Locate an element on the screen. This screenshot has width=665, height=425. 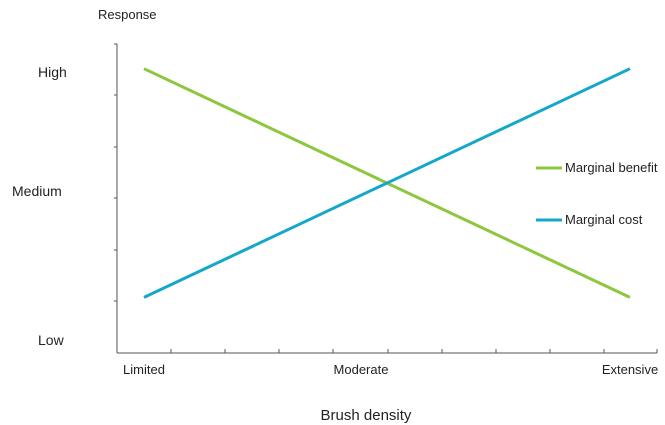
legend-label-marginal-cost: Marginal cost is located at coordinates (604, 219).